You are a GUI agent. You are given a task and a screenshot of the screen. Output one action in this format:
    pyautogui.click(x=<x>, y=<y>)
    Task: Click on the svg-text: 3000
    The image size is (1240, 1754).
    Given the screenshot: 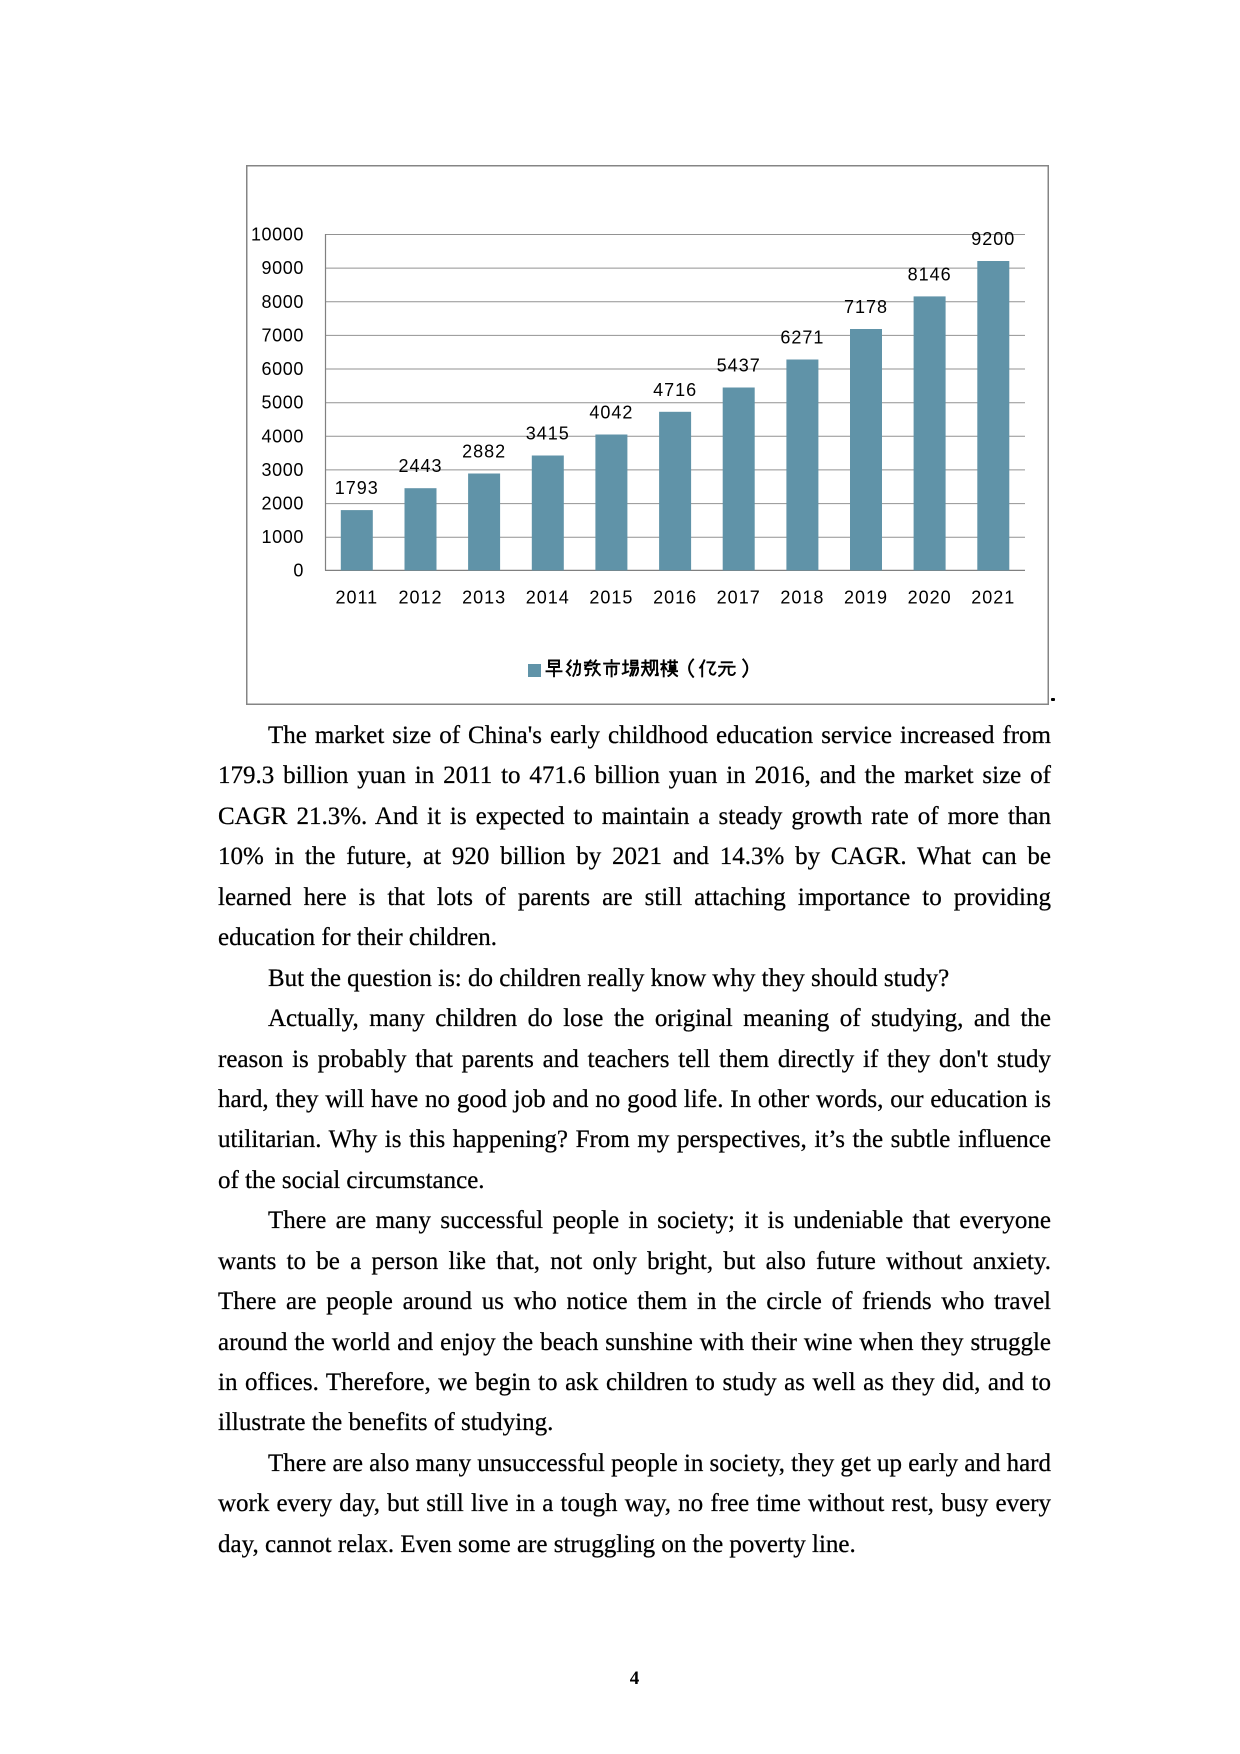 What is the action you would take?
    pyautogui.click(x=283, y=470)
    